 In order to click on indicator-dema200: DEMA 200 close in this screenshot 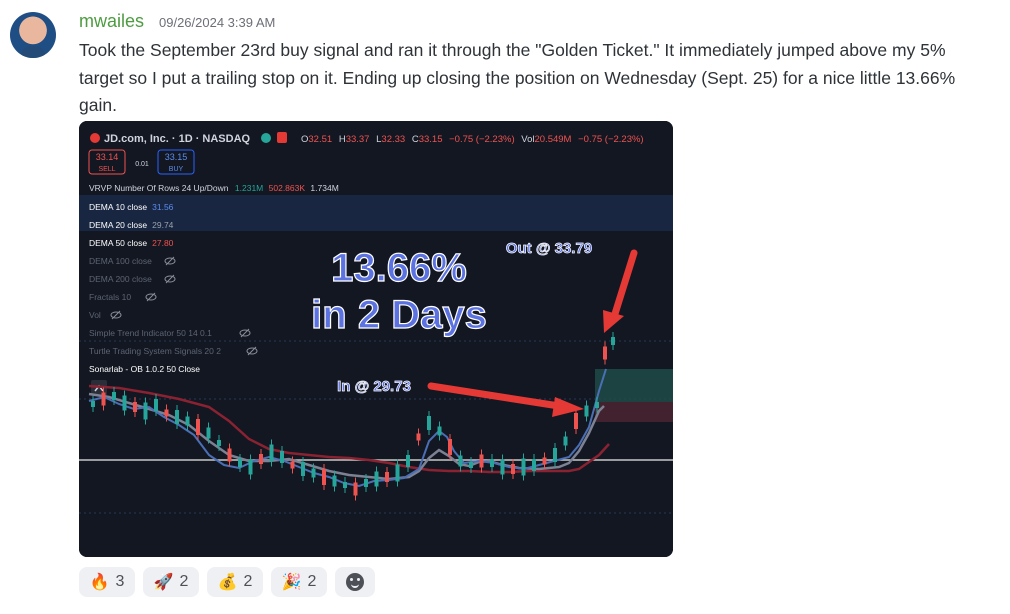, I will do `click(120, 279)`.